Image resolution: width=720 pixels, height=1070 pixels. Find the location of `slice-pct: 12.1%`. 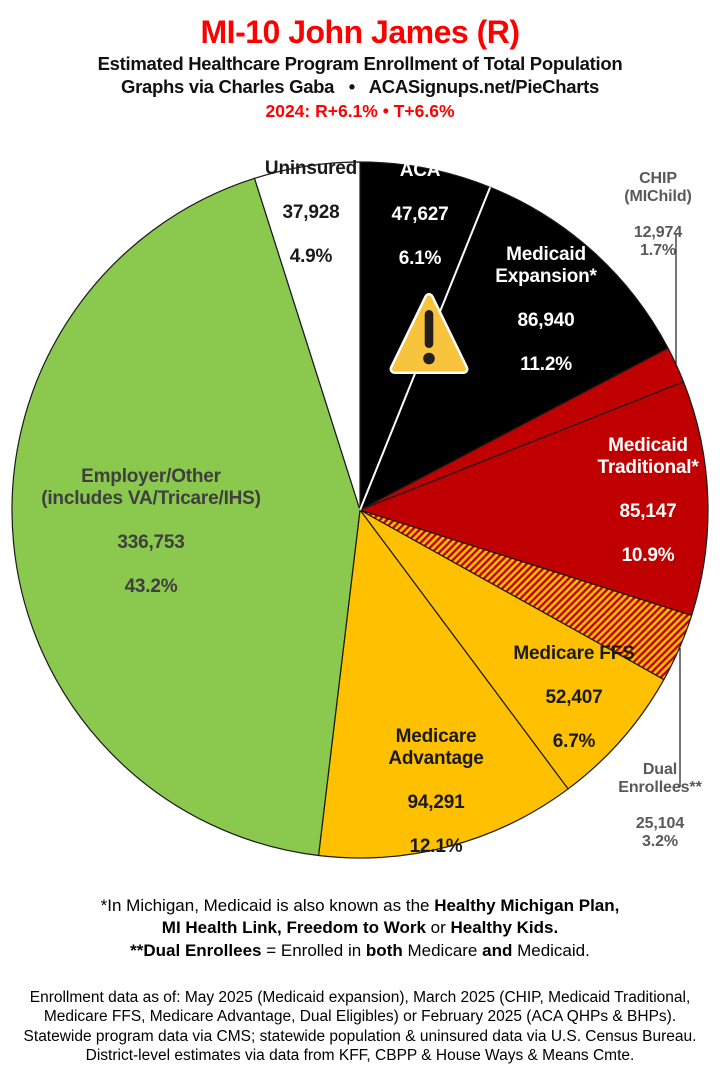

slice-pct: 12.1% is located at coordinates (436, 846).